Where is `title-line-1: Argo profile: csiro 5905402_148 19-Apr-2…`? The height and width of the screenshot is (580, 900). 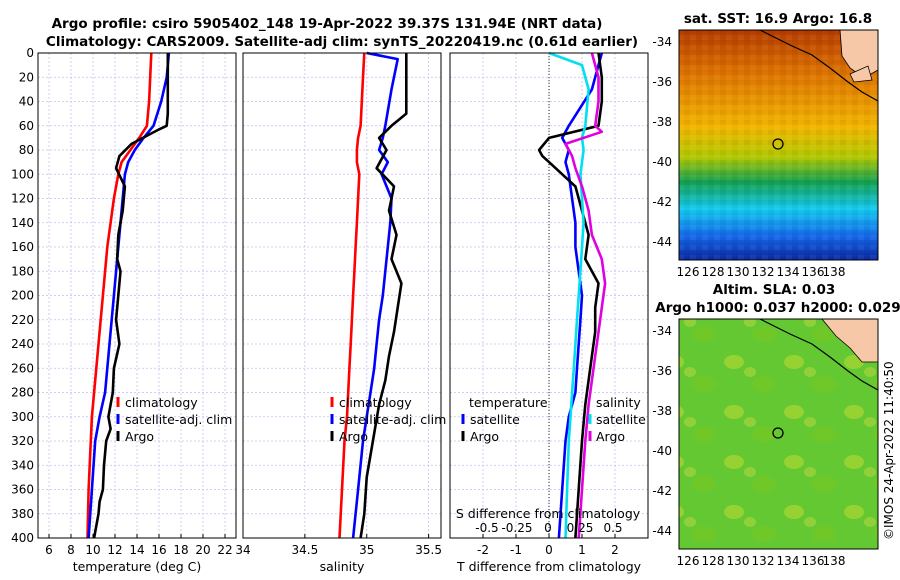
title-line-1: Argo profile: csiro 5905402_148 19-Apr-2… is located at coordinates (327, 24).